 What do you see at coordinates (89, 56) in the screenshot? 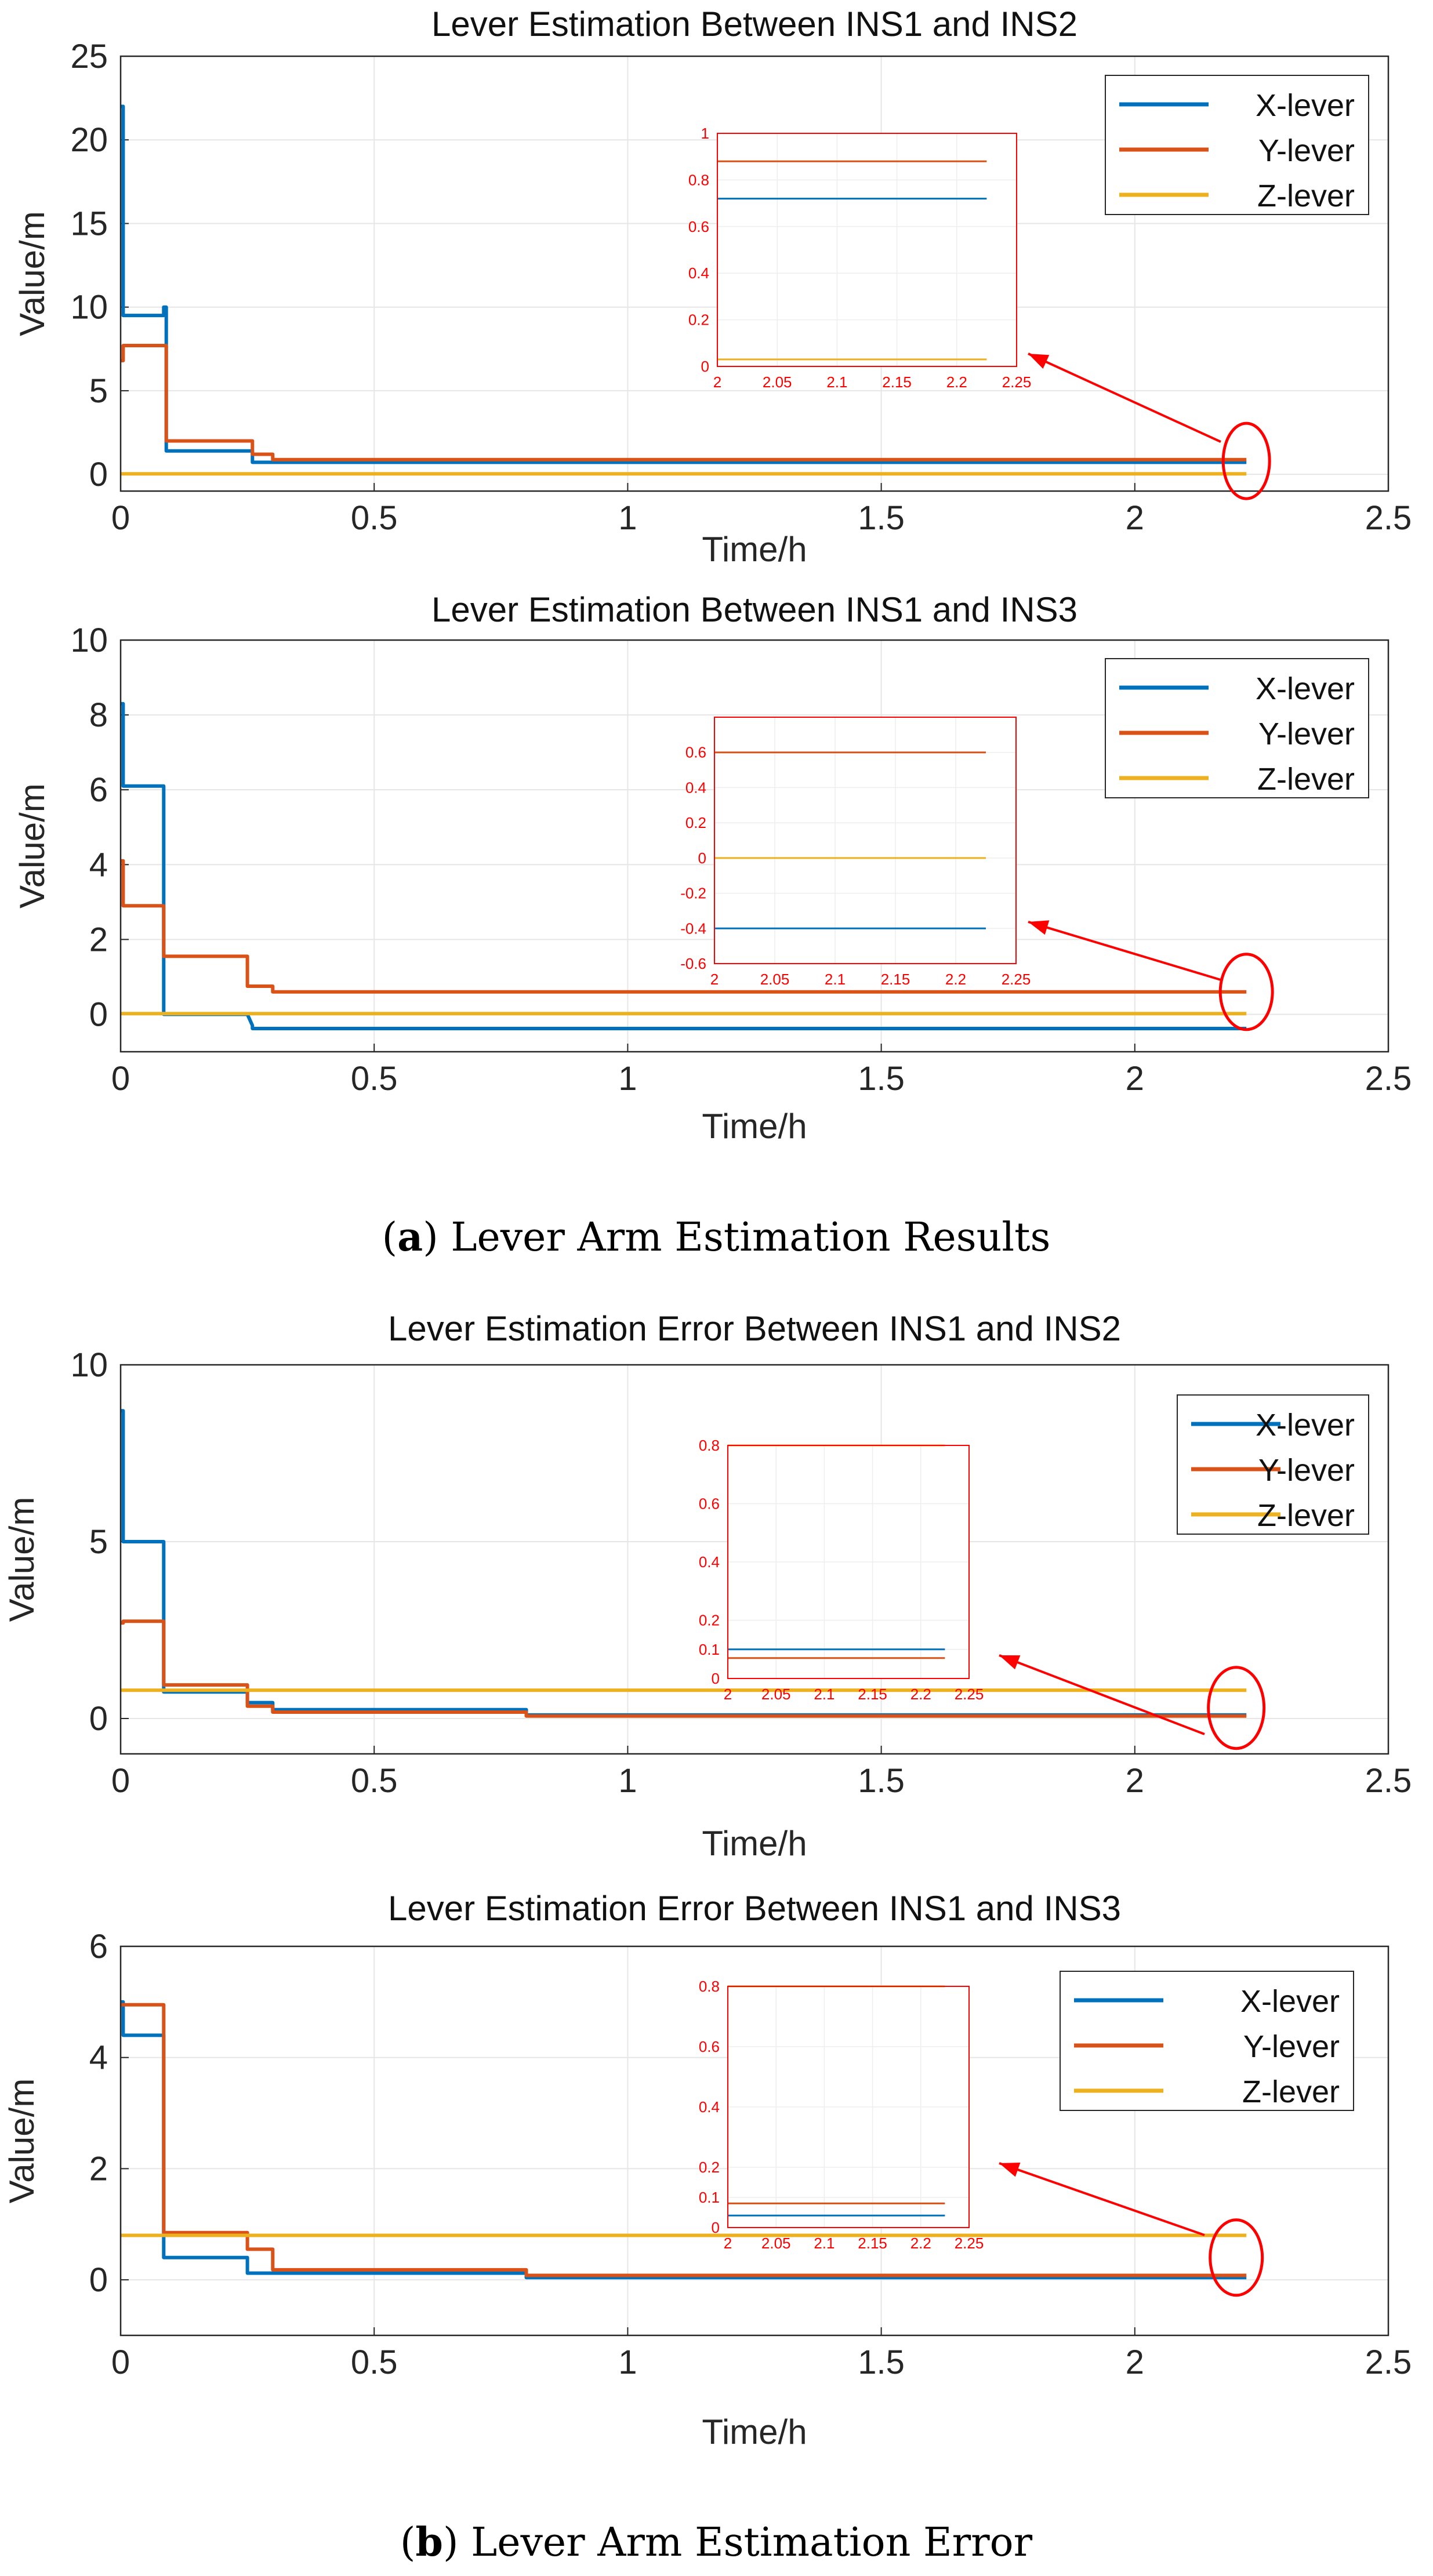
I see `y-tick-label: 25` at bounding box center [89, 56].